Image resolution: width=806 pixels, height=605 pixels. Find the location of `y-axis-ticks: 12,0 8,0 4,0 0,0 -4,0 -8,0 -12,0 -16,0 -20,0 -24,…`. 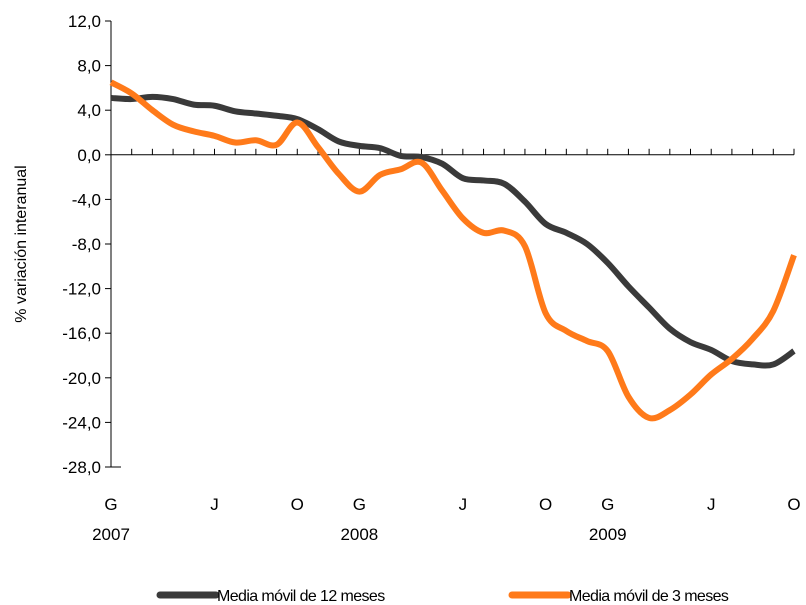

y-axis-ticks: 12,0 8,0 4,0 0,0 -4,0 -8,0 -12,0 -16,0 -20,0 -24,… is located at coordinates (86, 244).